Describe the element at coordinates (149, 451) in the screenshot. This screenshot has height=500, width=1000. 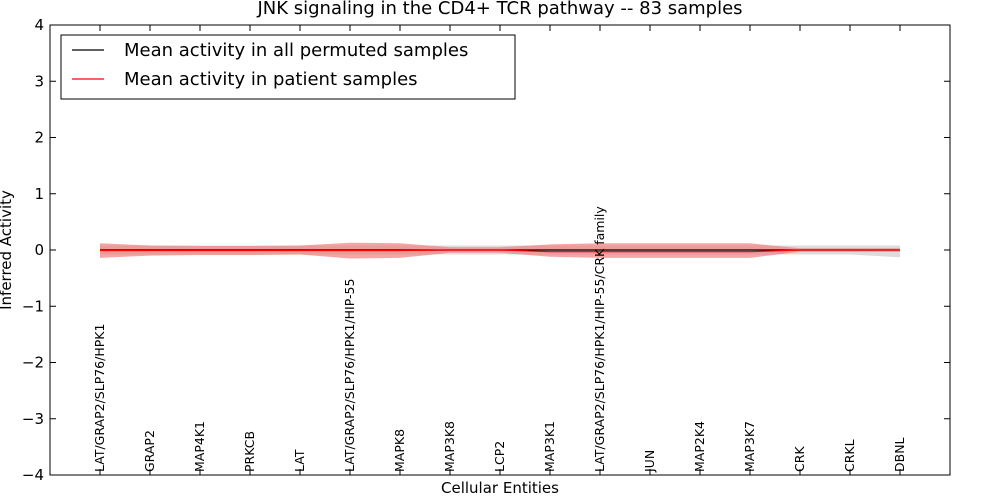
I see `category-label: GRAP2` at that location.